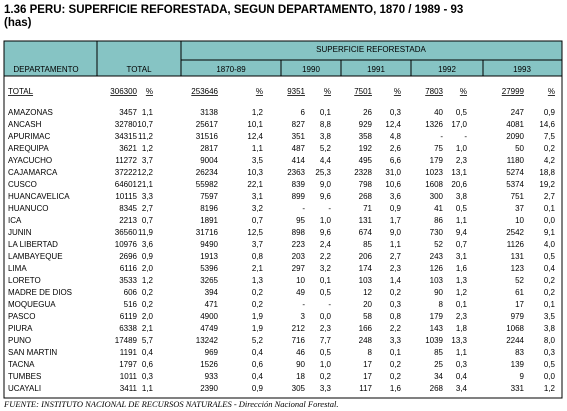  I want to click on cell: 17489, so click(126, 340).